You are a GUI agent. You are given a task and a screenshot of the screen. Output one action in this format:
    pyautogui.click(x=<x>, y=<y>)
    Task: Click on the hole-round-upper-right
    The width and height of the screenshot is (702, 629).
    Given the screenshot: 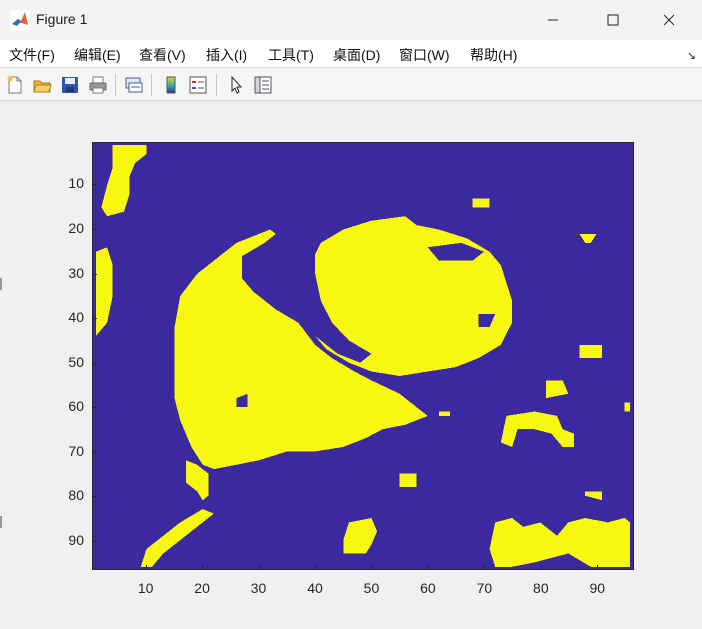 What is the action you would take?
    pyautogui.click(x=455, y=251)
    